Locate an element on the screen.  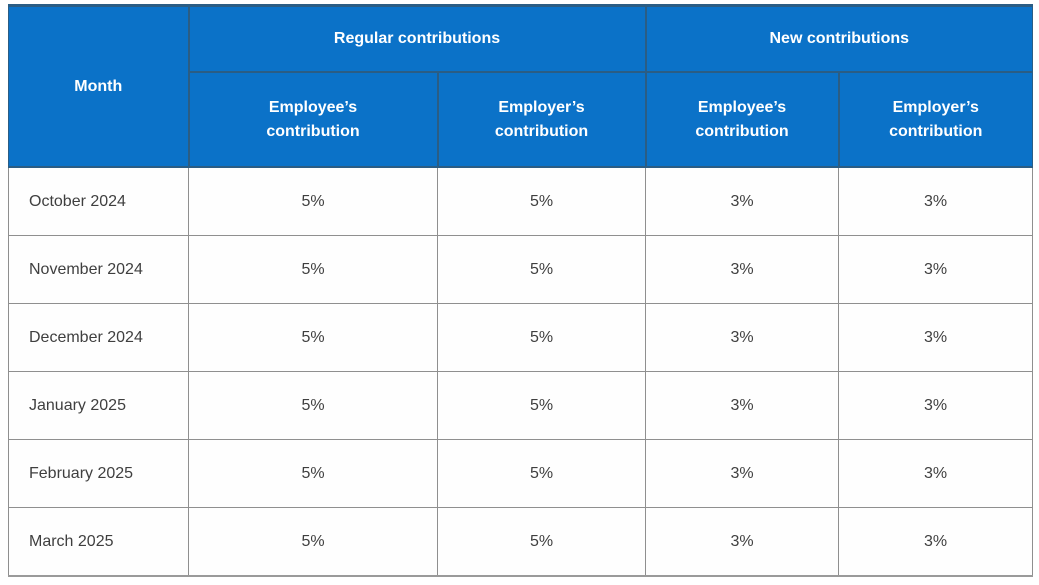
month-cell: January 2025 is located at coordinates (98, 405).